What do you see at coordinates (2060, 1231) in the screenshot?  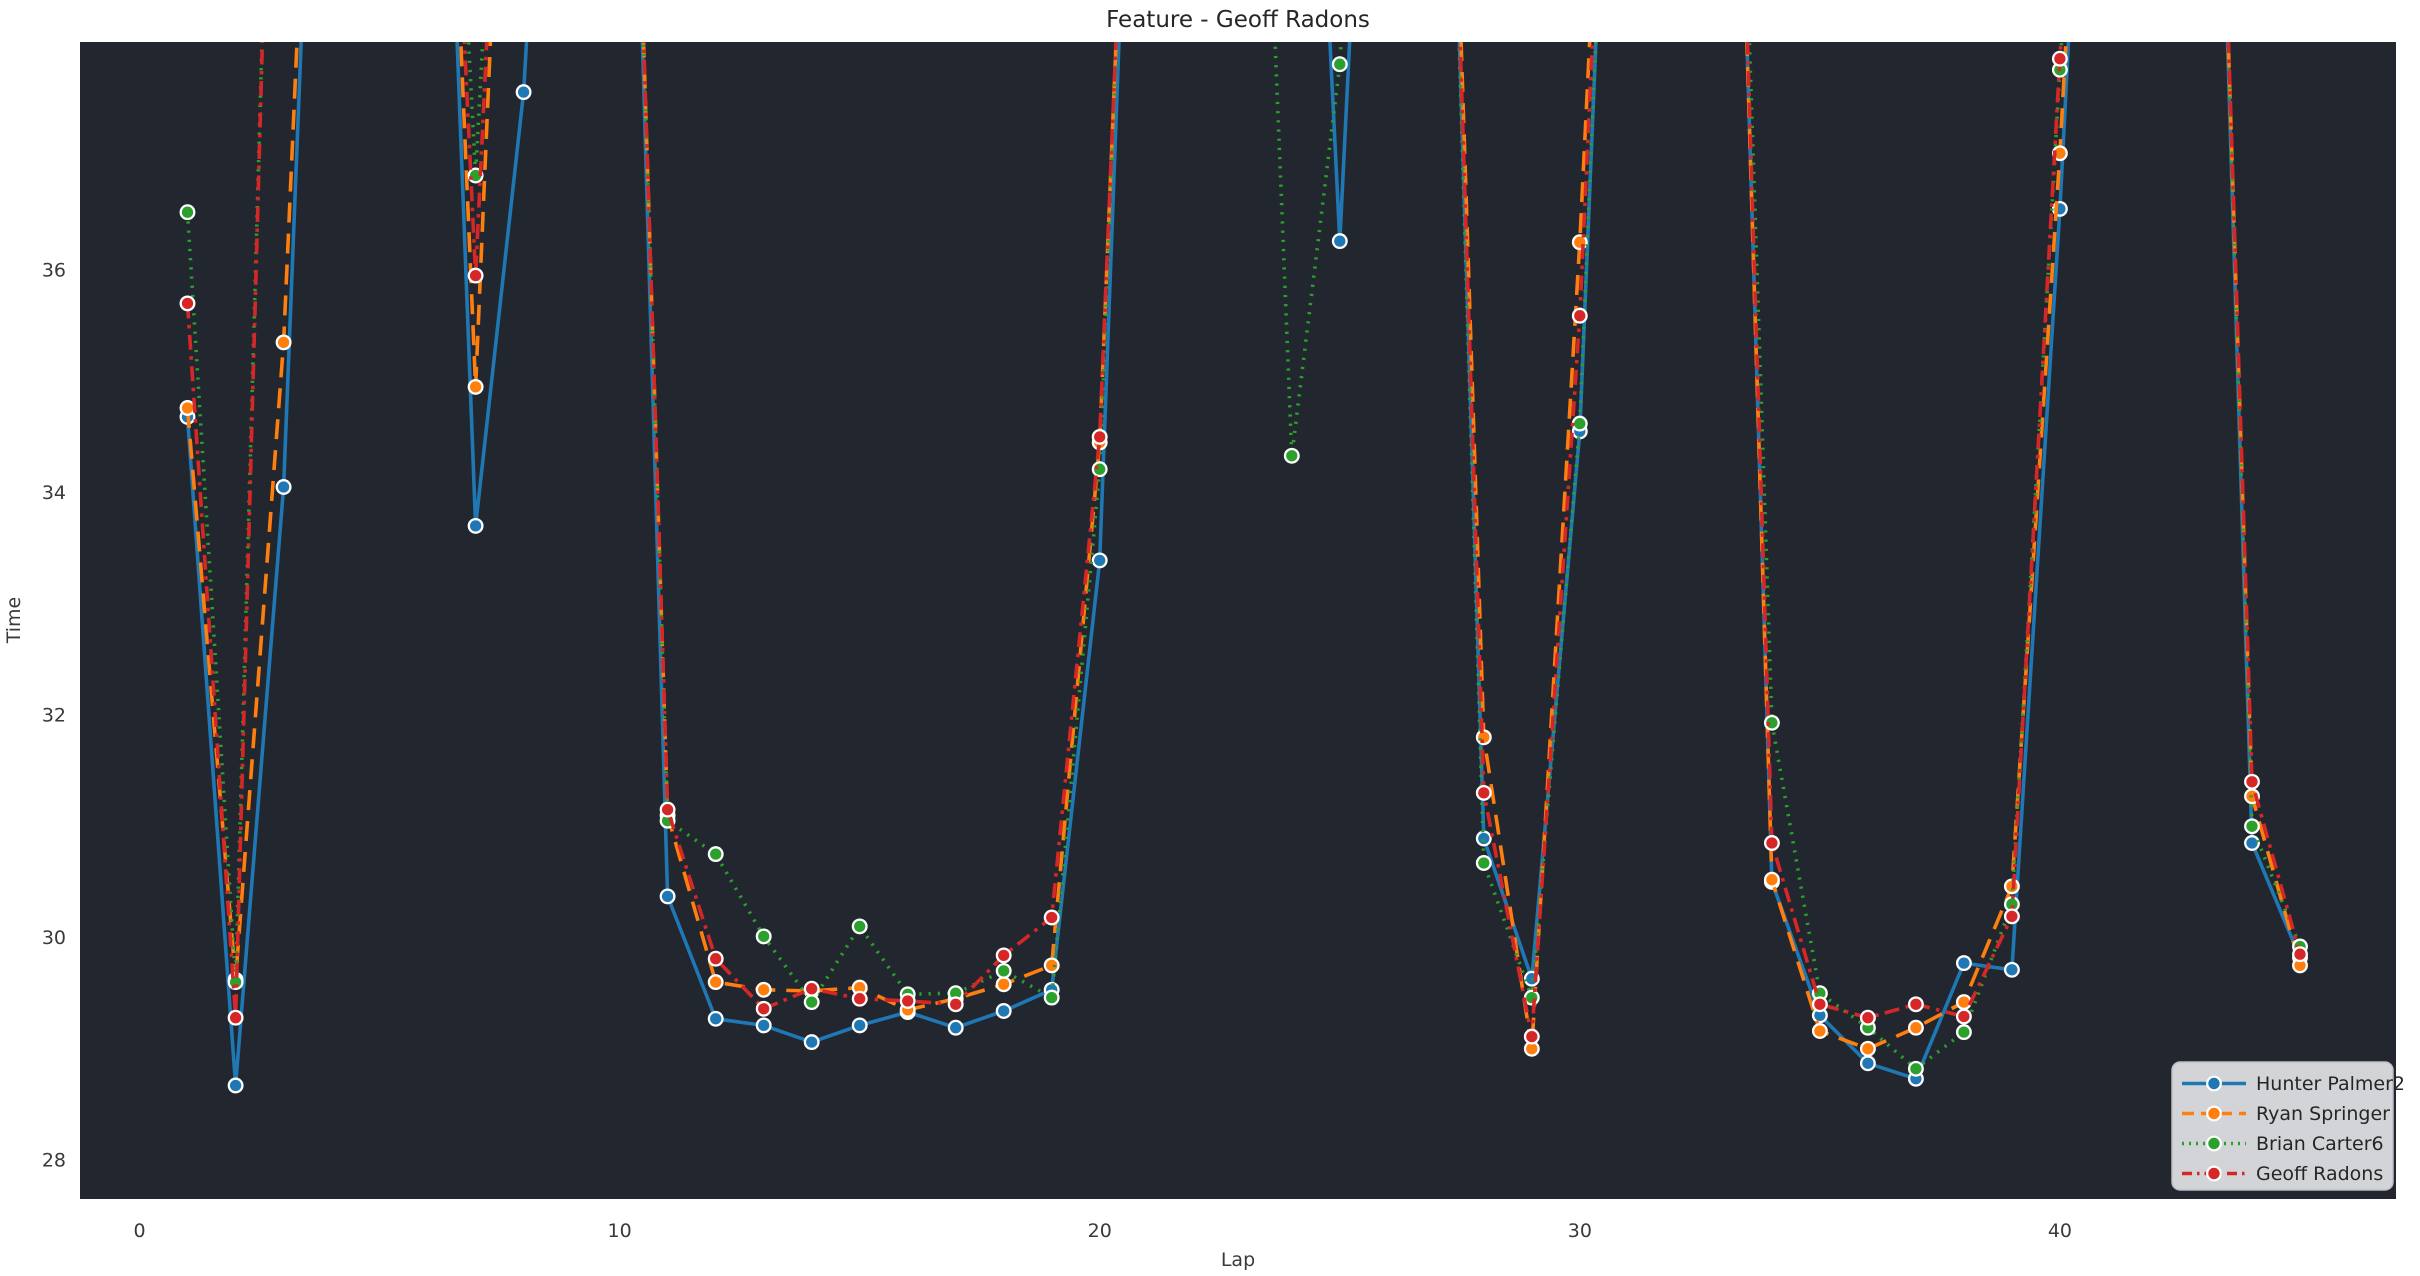 I see `x-tick-label: 40` at bounding box center [2060, 1231].